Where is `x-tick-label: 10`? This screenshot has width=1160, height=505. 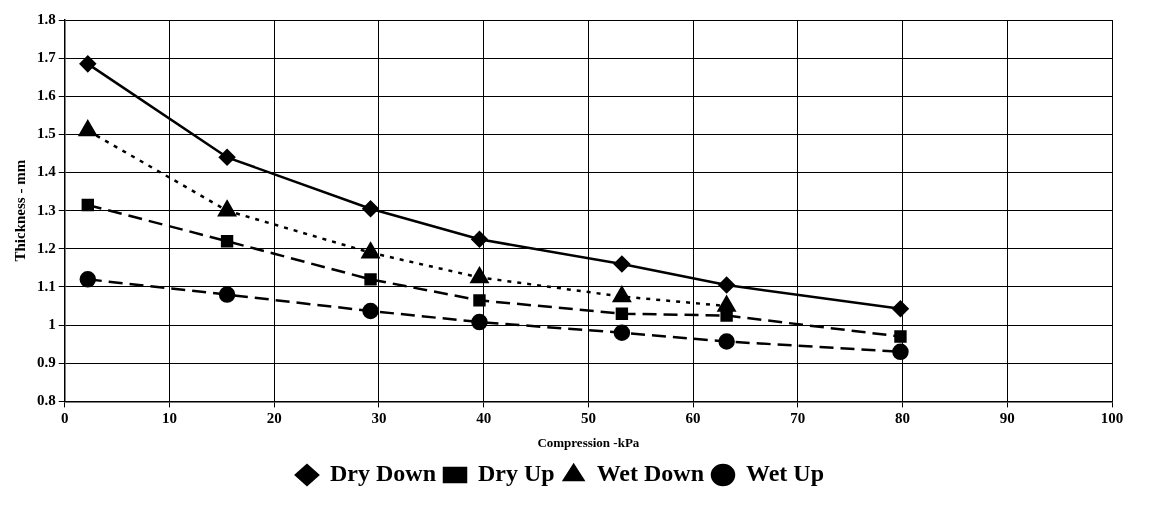 x-tick-label: 10 is located at coordinates (169, 418).